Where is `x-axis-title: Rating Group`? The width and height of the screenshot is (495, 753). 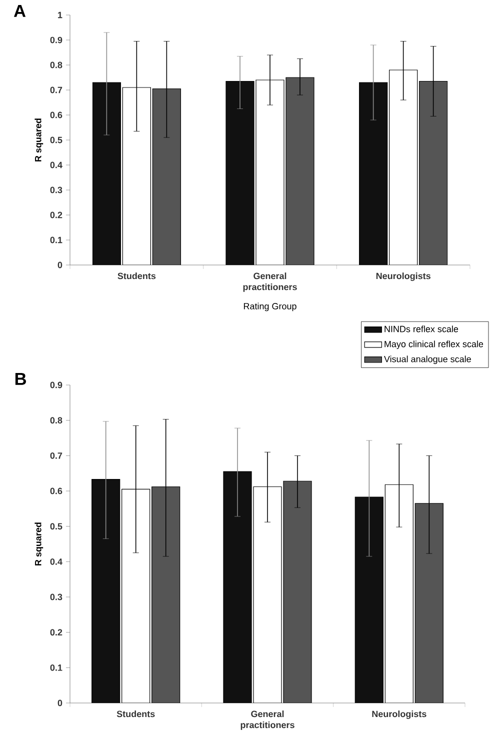 x-axis-title: Rating Group is located at coordinates (270, 307).